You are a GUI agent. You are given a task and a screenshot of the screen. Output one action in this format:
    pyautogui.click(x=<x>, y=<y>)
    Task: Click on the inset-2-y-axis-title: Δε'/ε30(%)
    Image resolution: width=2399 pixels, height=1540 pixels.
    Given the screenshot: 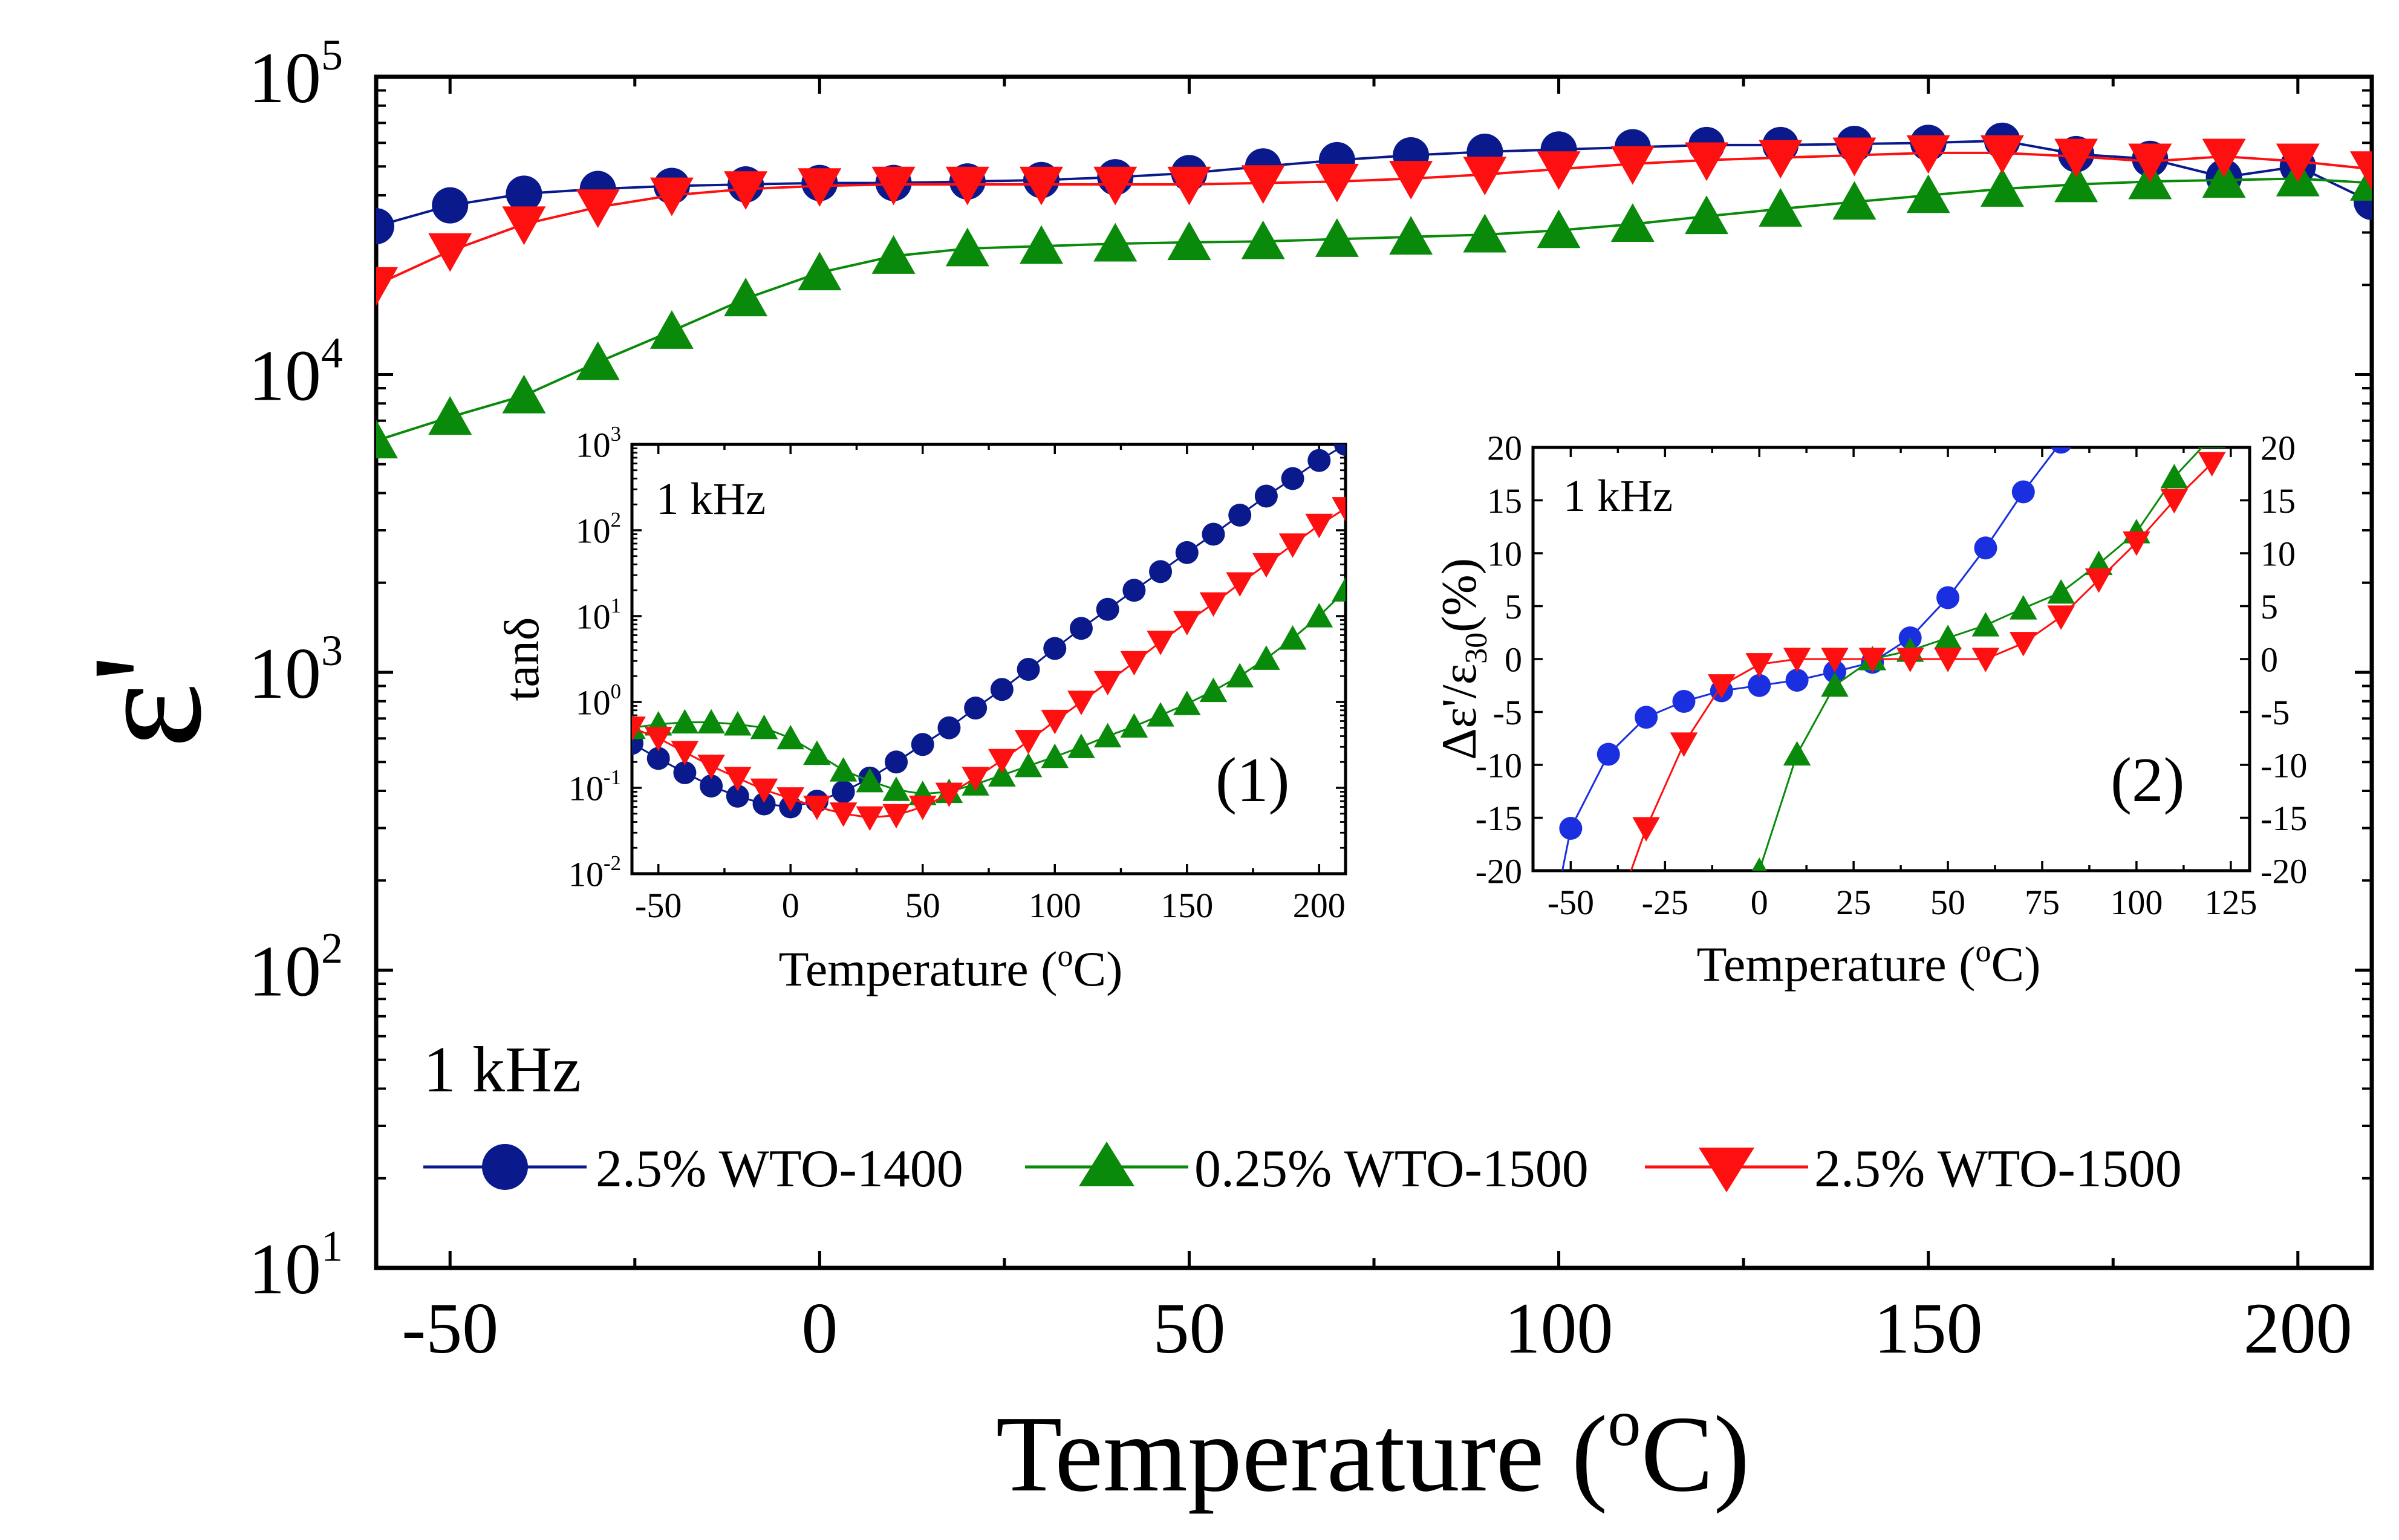 What is the action you would take?
    pyautogui.click(x=1462, y=659)
    